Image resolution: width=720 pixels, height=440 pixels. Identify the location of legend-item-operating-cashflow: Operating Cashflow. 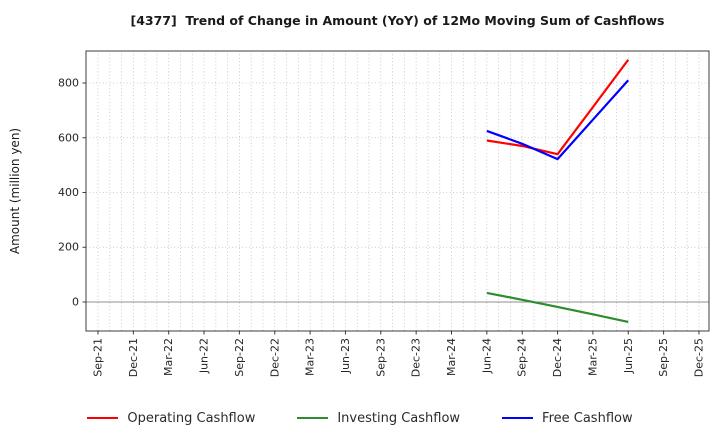
(171, 418).